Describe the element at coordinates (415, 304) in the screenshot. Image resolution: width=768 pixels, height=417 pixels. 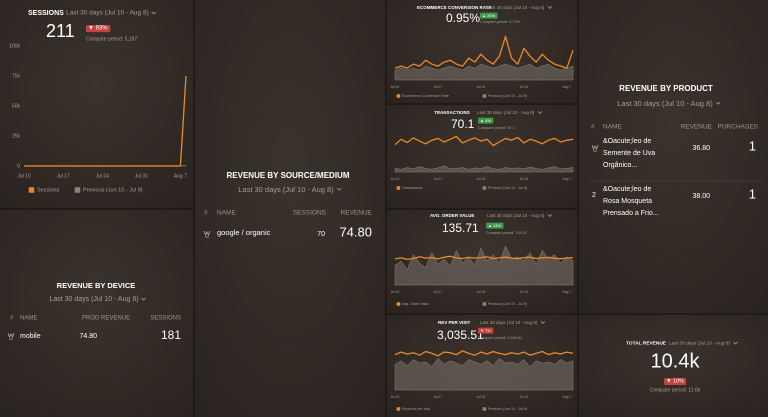
I see `legend-label: Avg. Order Value` at that location.